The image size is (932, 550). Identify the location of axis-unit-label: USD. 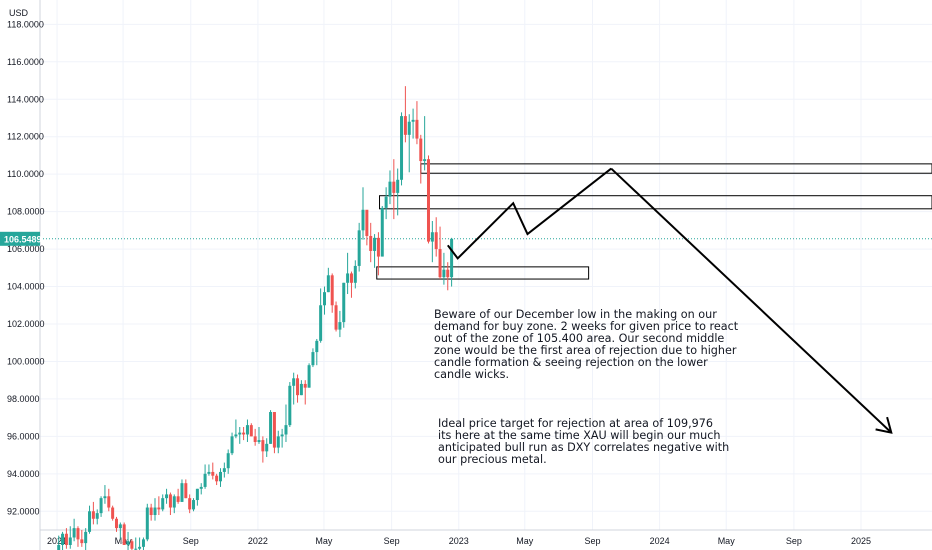
(19, 13).